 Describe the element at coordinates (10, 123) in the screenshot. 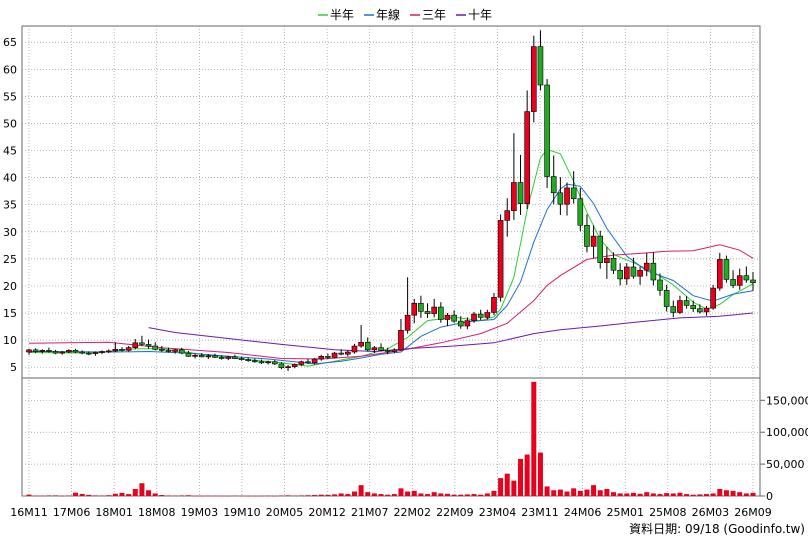

I see `price-tick-label: 50` at that location.